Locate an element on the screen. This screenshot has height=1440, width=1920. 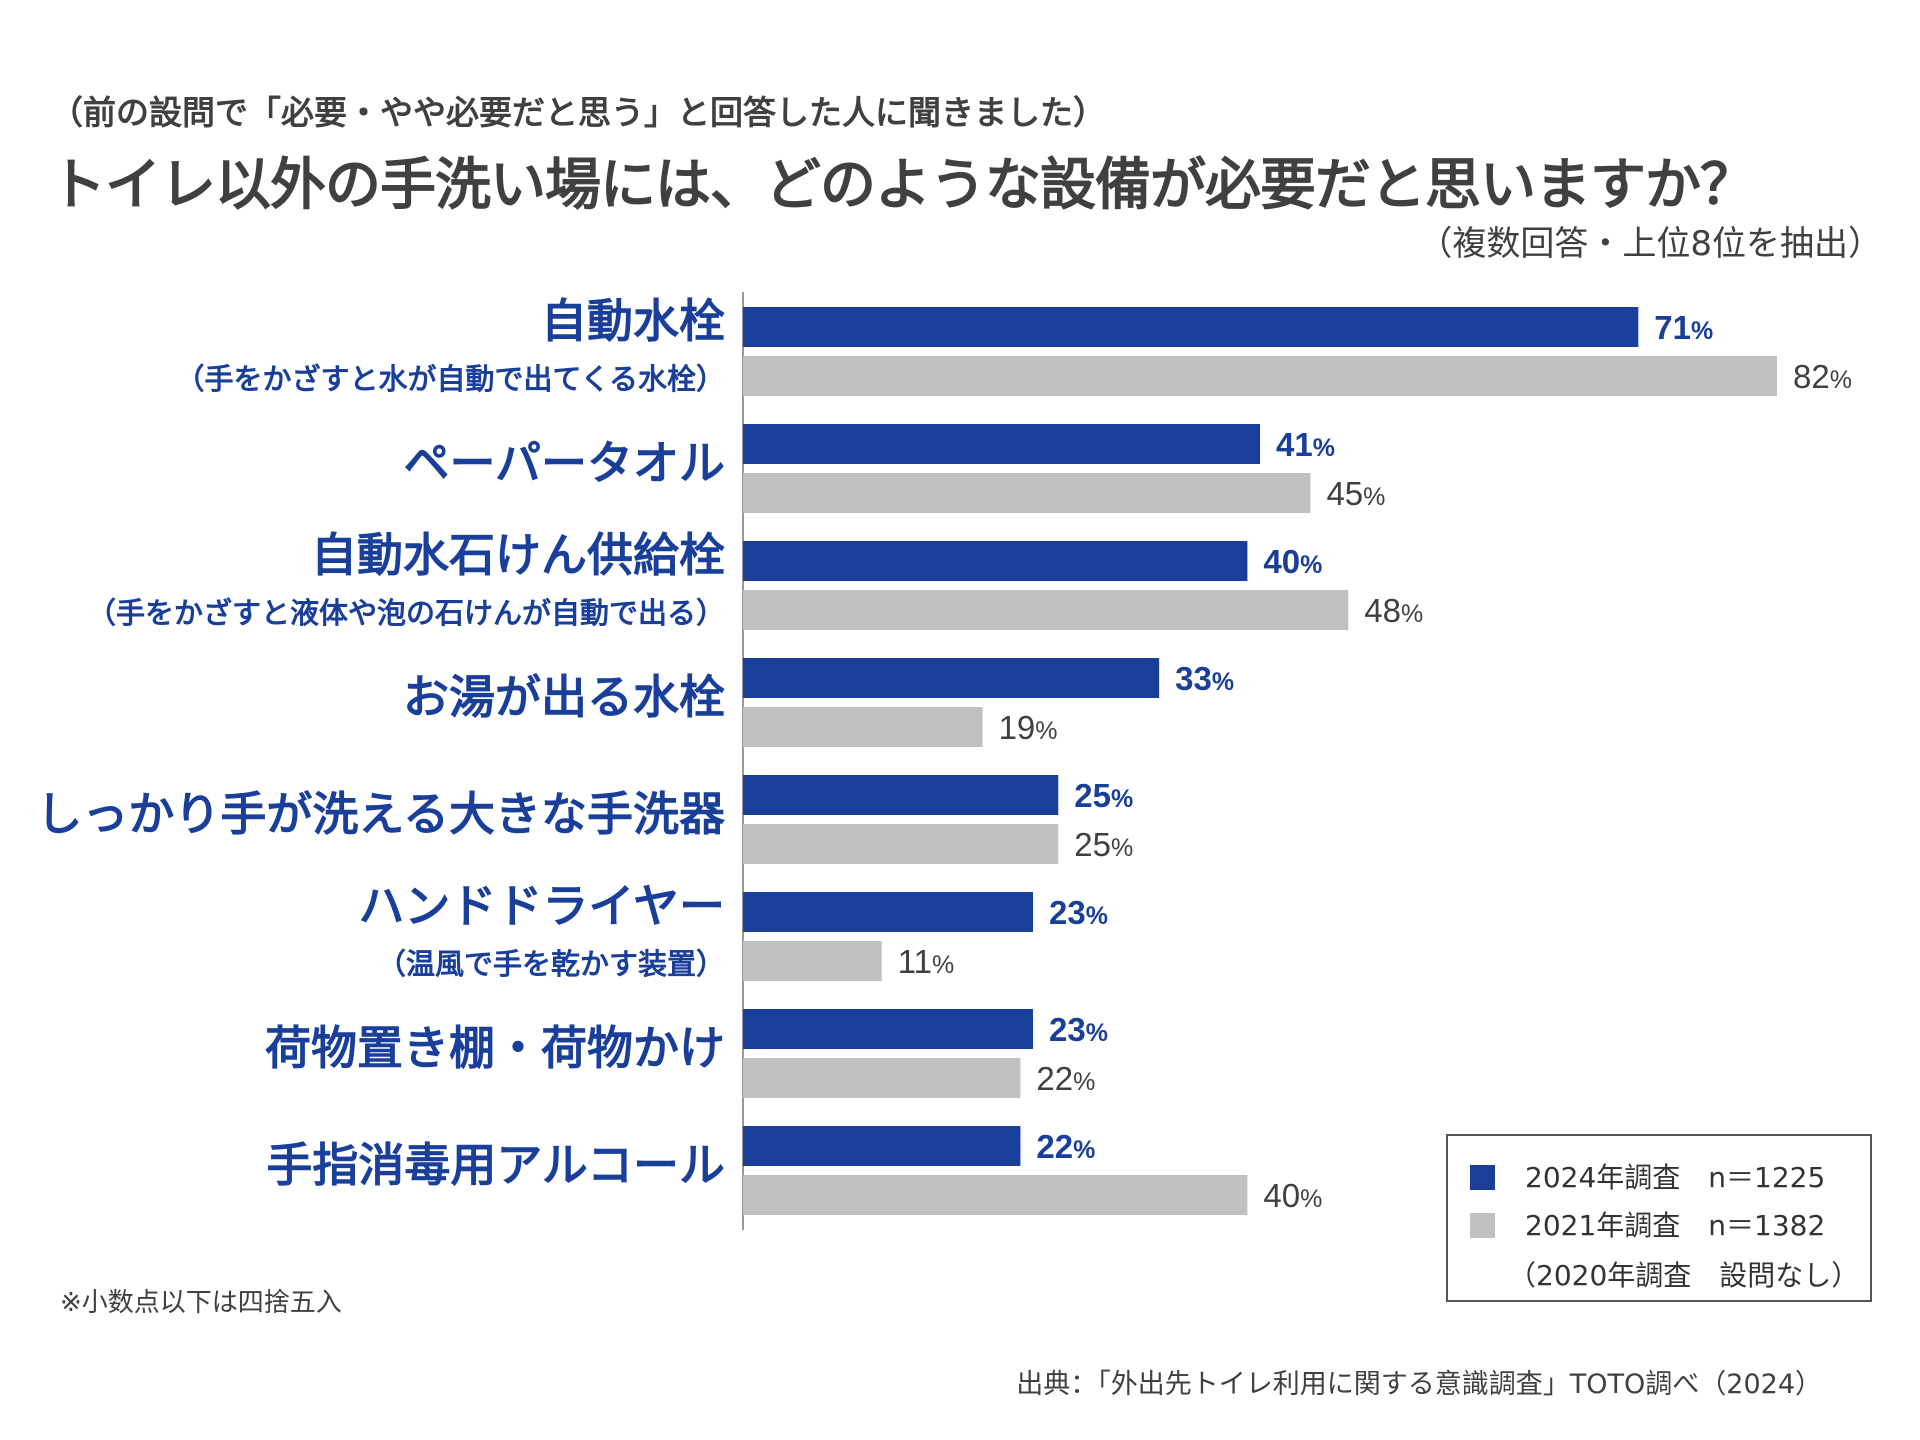
value-label-2024: 33% is located at coordinates (1204, 678).